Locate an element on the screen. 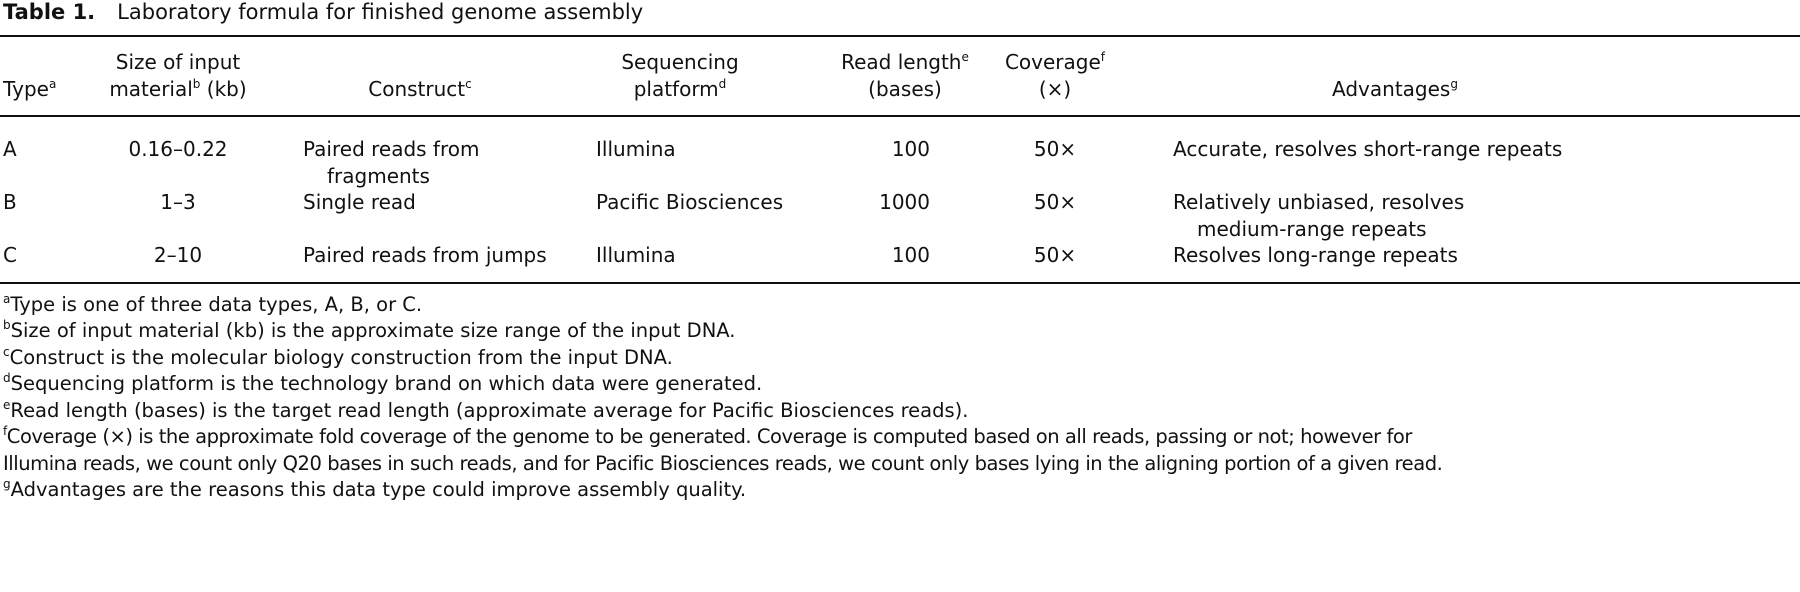 The height and width of the screenshot is (592, 1800). row-a-advantages: Accurate, resolves short-range repeats is located at coordinates (1368, 149).